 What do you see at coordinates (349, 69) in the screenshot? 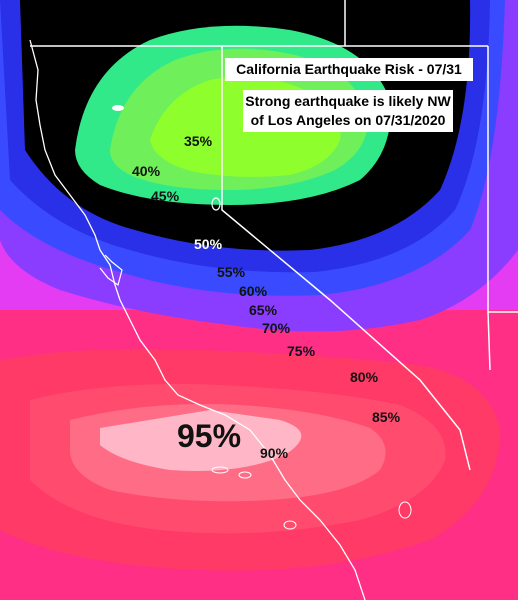
I see `map-title: California Earthquake Risk - 07/31` at bounding box center [349, 69].